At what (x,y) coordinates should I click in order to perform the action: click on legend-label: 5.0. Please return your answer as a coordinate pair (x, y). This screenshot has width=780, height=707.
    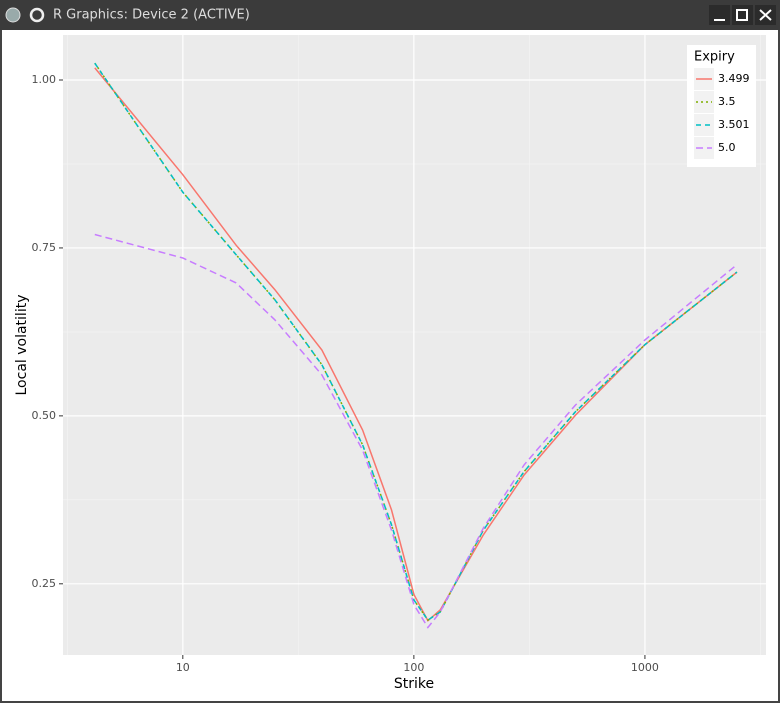
    Looking at the image, I should click on (727, 147).